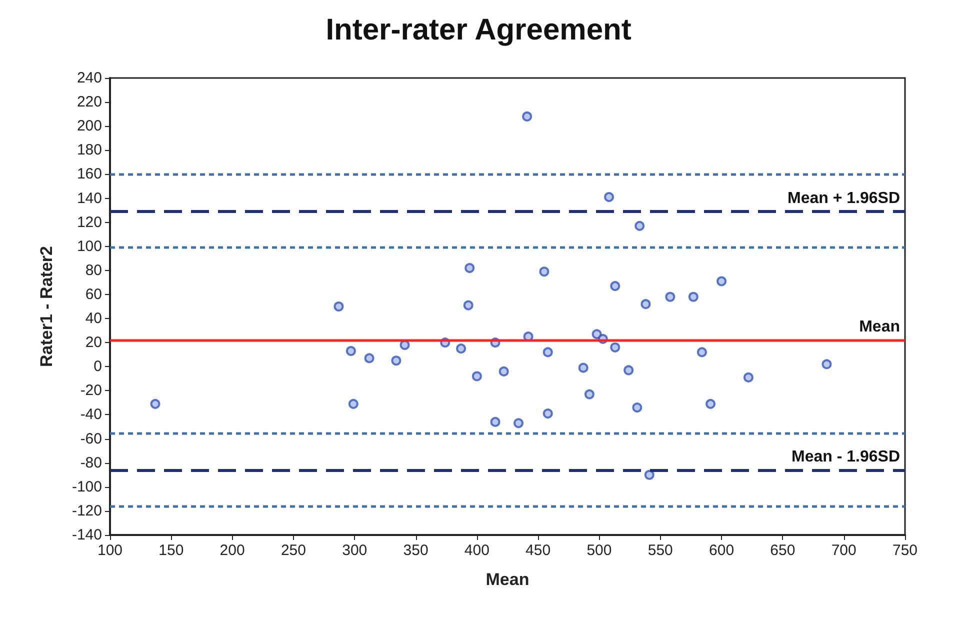 The image size is (957, 644). Describe the element at coordinates (844, 198) in the screenshot. I see `ref-line-label: Mean + 1.96SD` at that location.